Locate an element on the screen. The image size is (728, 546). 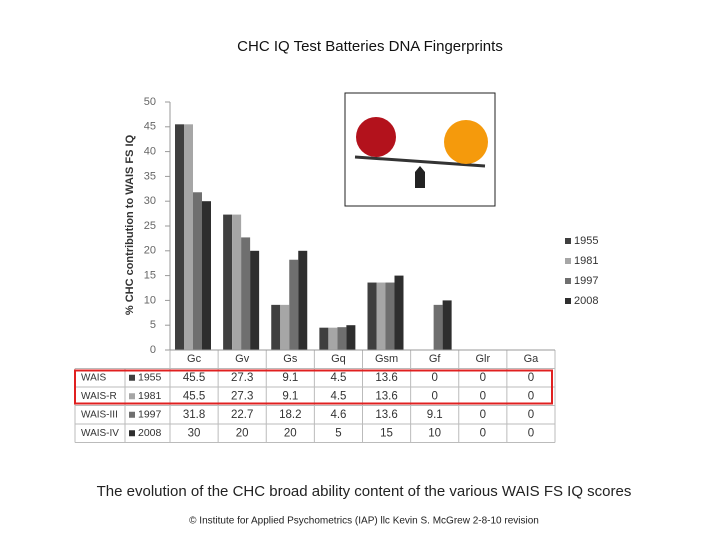
y-tick-label: 30 is located at coordinates (150, 201).